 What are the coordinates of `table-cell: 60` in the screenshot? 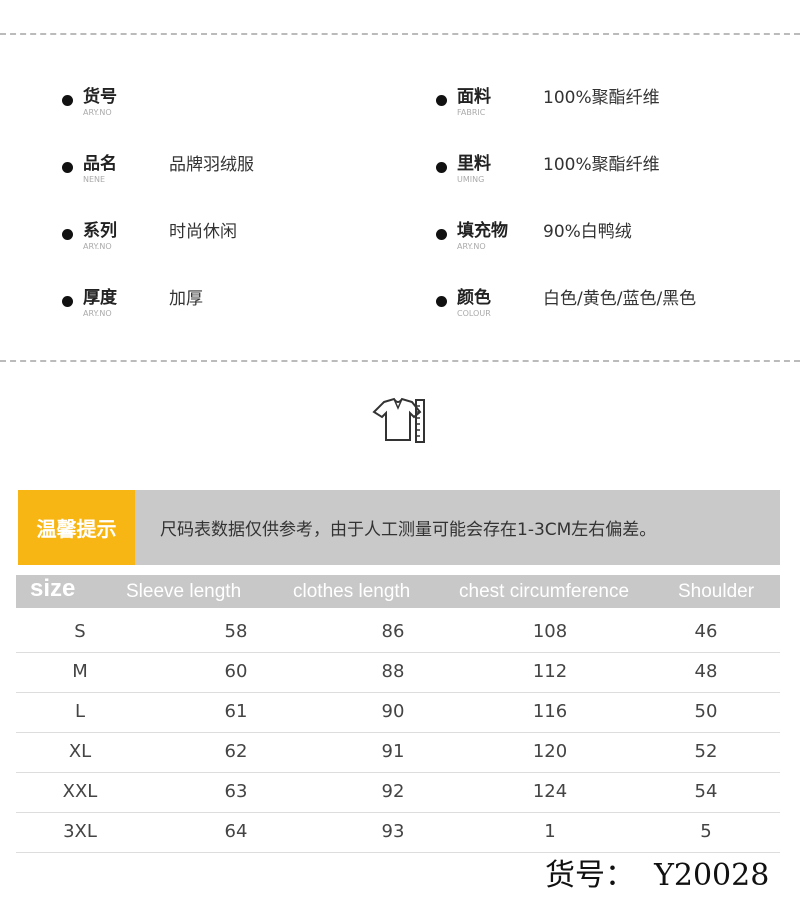 It's located at (236, 671).